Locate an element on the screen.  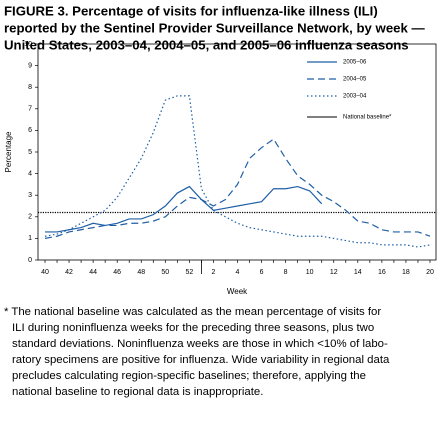
x-tick-label: 42 is located at coordinates (69, 272).